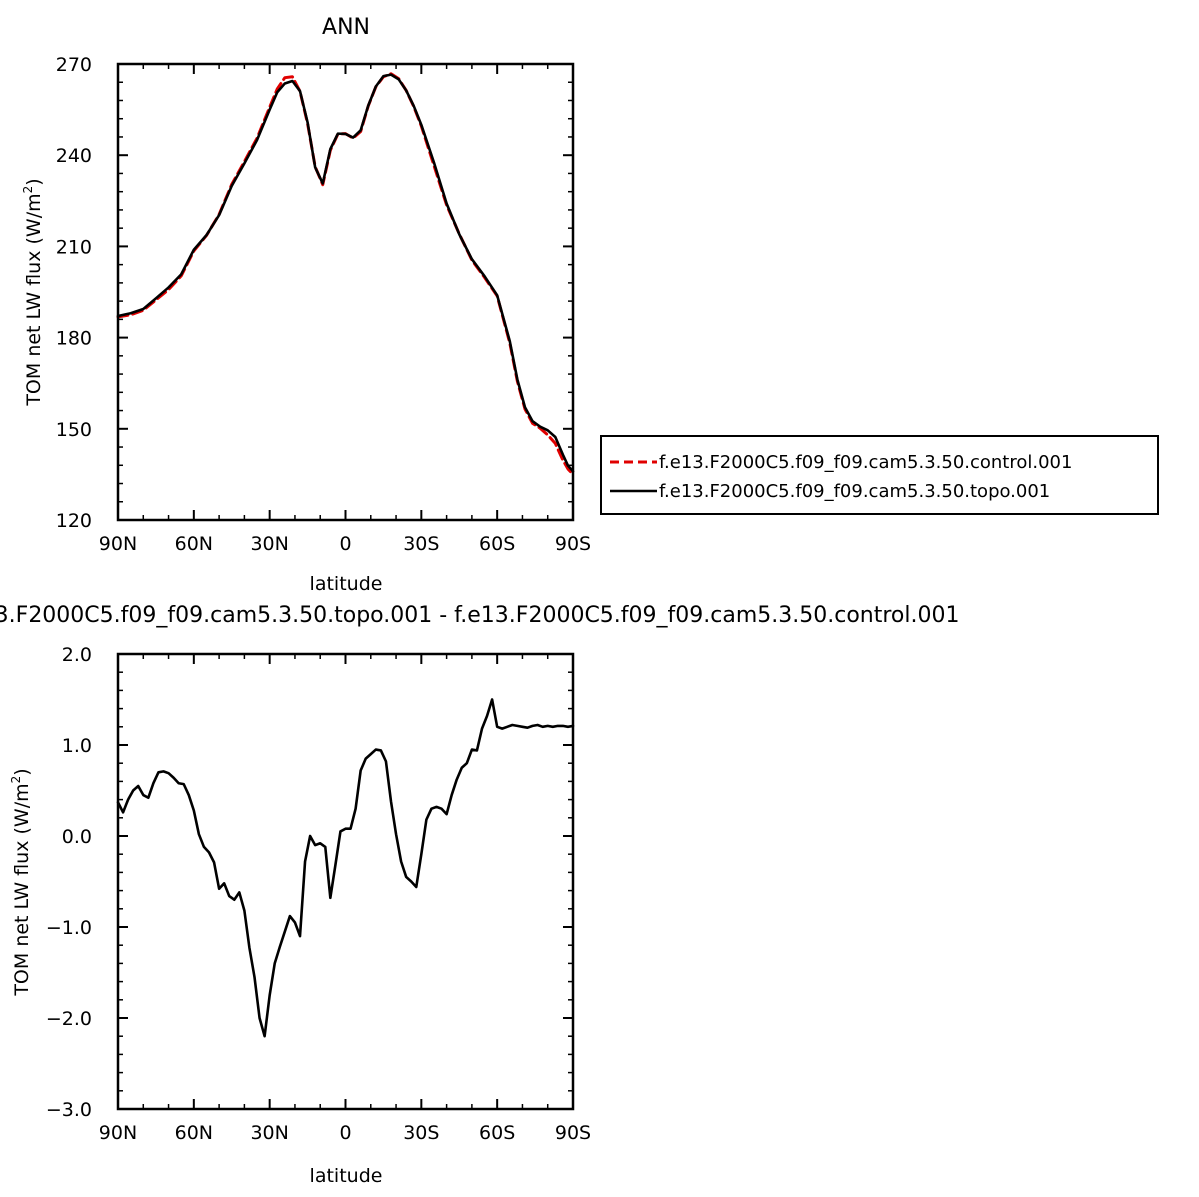  What do you see at coordinates (269, 1133) in the screenshot?
I see `bottom-chart-xtick-label: 30N` at bounding box center [269, 1133].